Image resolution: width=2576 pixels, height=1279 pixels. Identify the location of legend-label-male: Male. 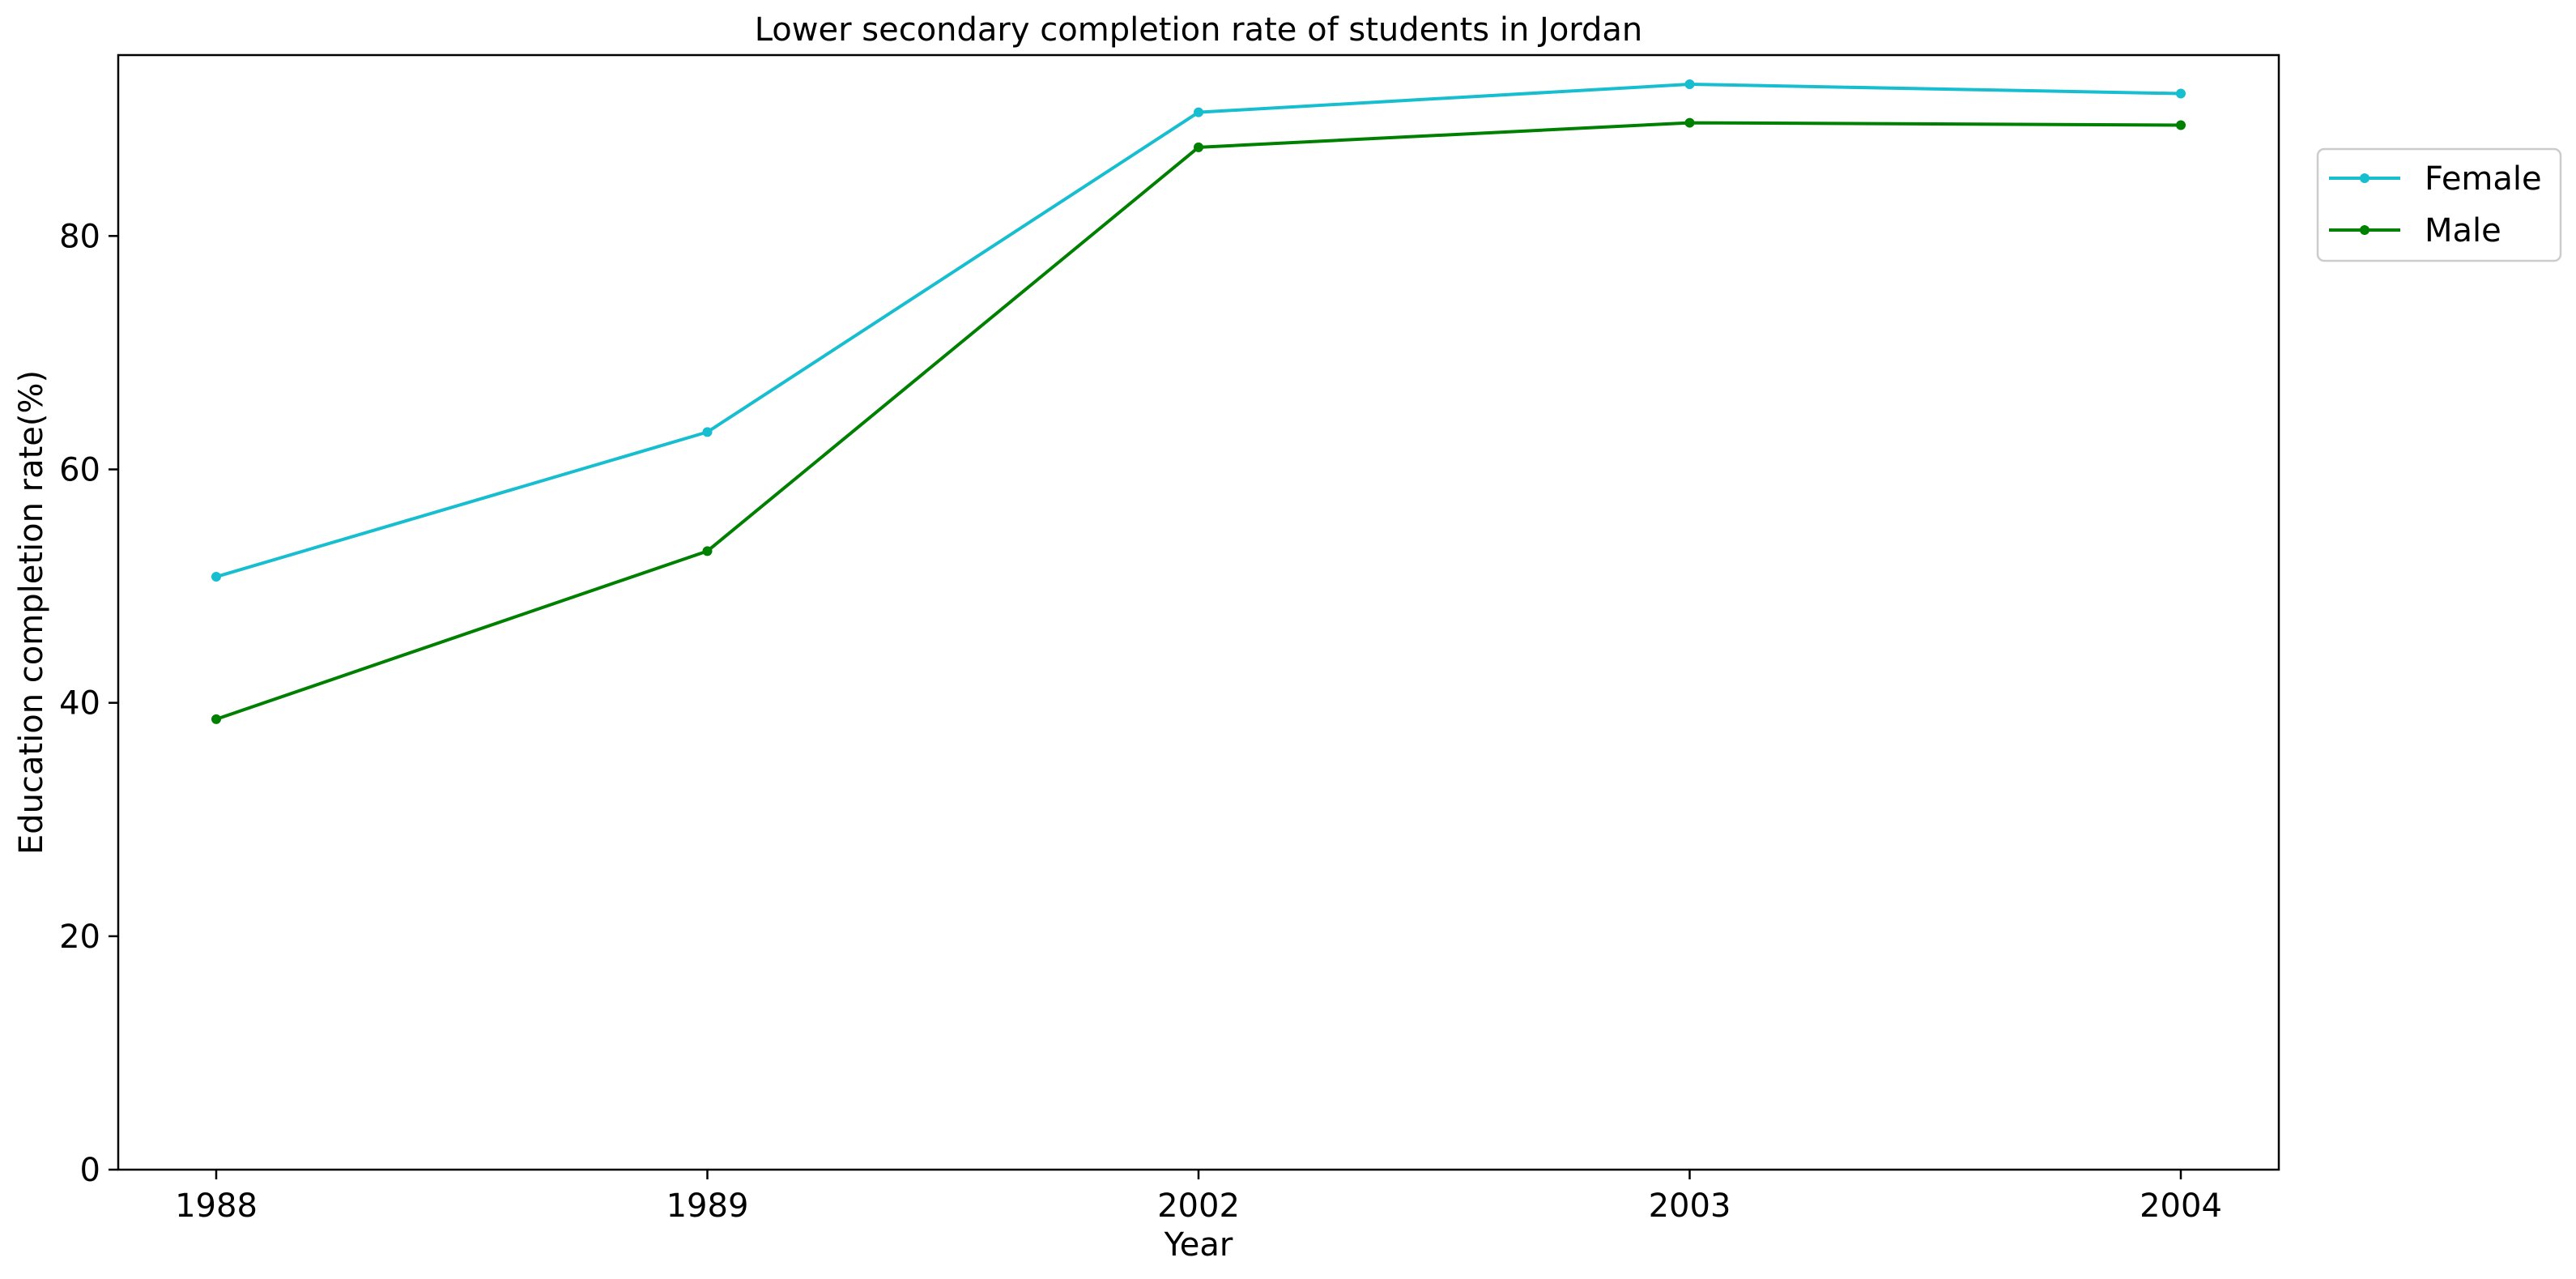
(2463, 230).